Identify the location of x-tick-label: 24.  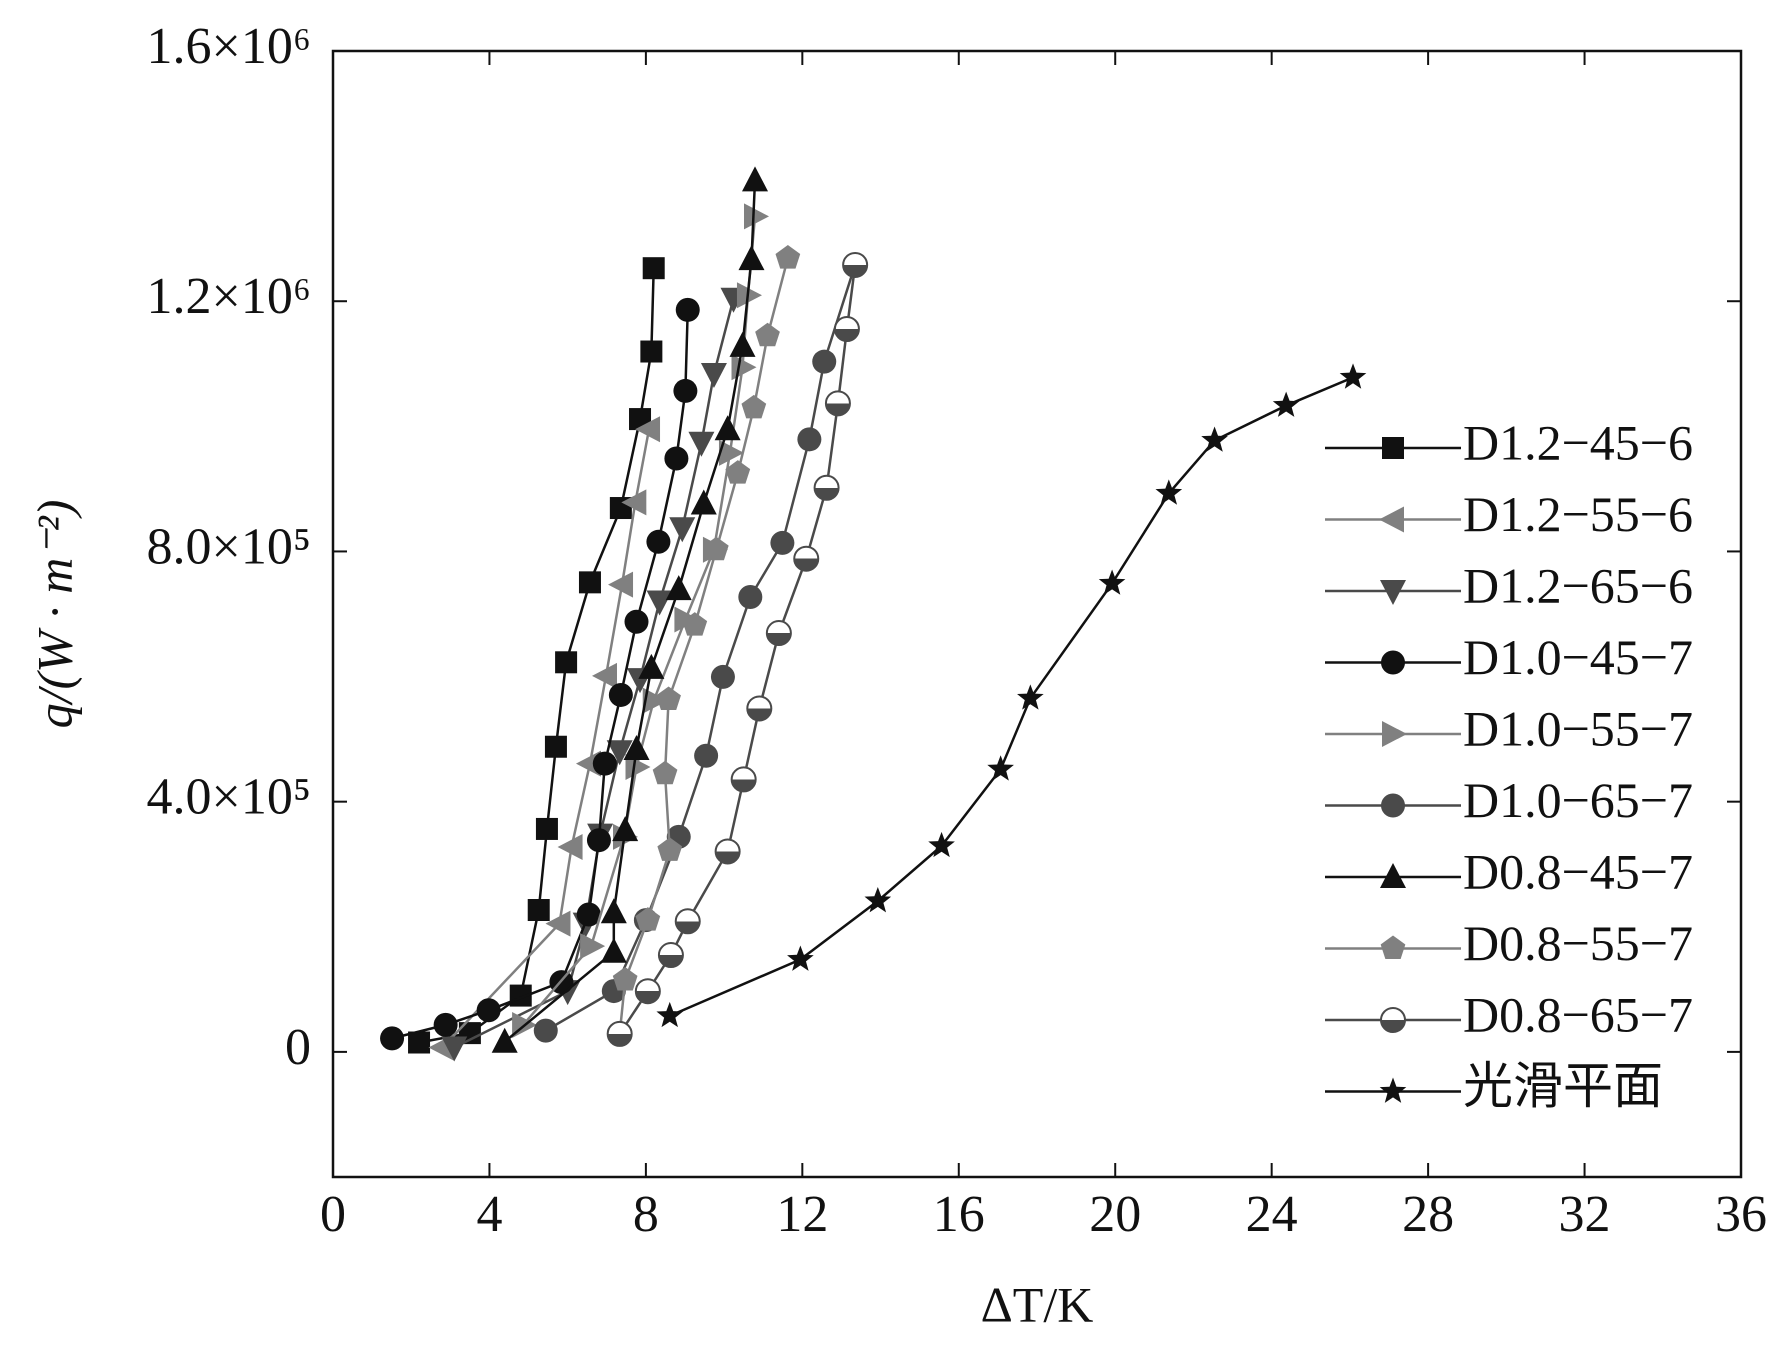
(1272, 1214).